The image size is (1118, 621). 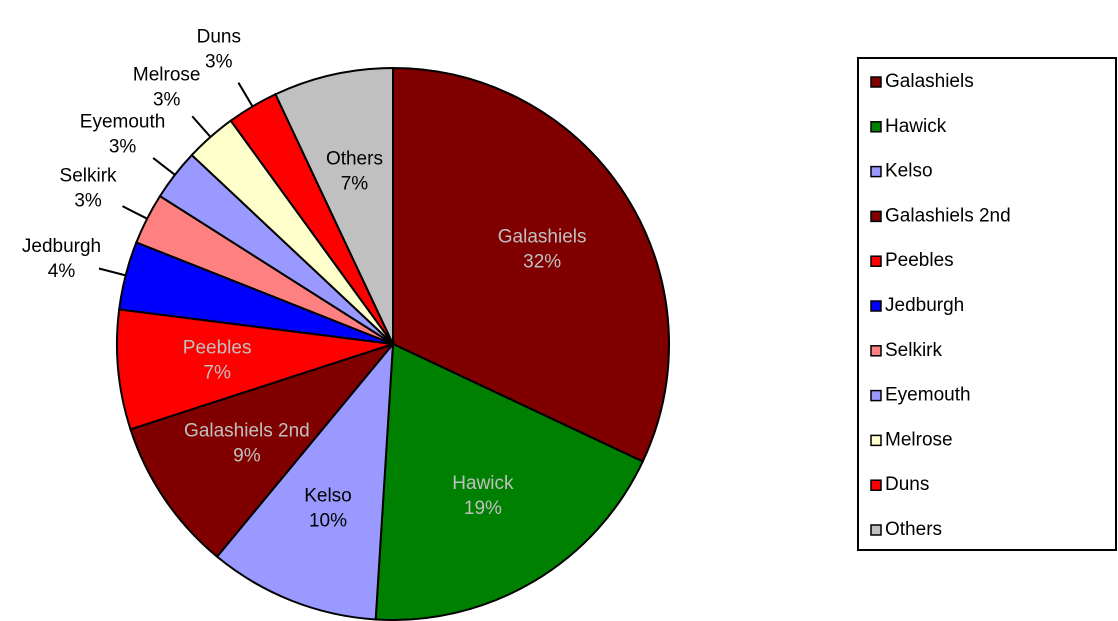 I want to click on slice-label: Duns, so click(x=219, y=36).